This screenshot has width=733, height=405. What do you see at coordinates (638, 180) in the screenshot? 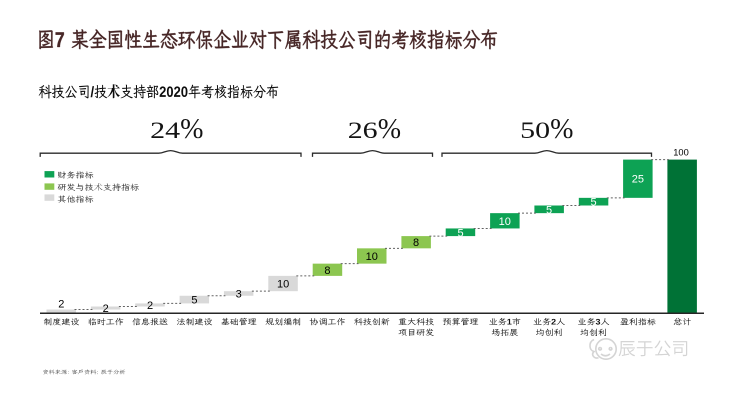
I see `svg-text: 25` at bounding box center [638, 180].